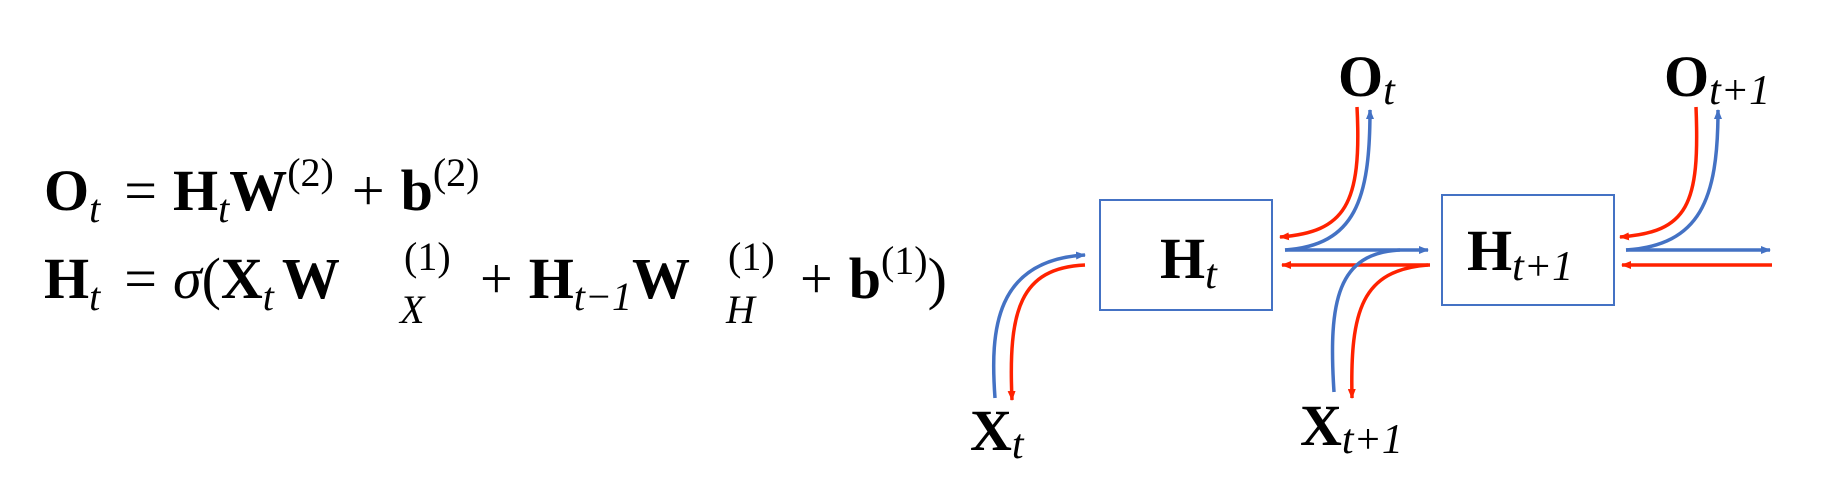 The image size is (1834, 496). What do you see at coordinates (1365, 320) in the screenshot?
I see `arrow-forward-xt1-to-ht1` at bounding box center [1365, 320].